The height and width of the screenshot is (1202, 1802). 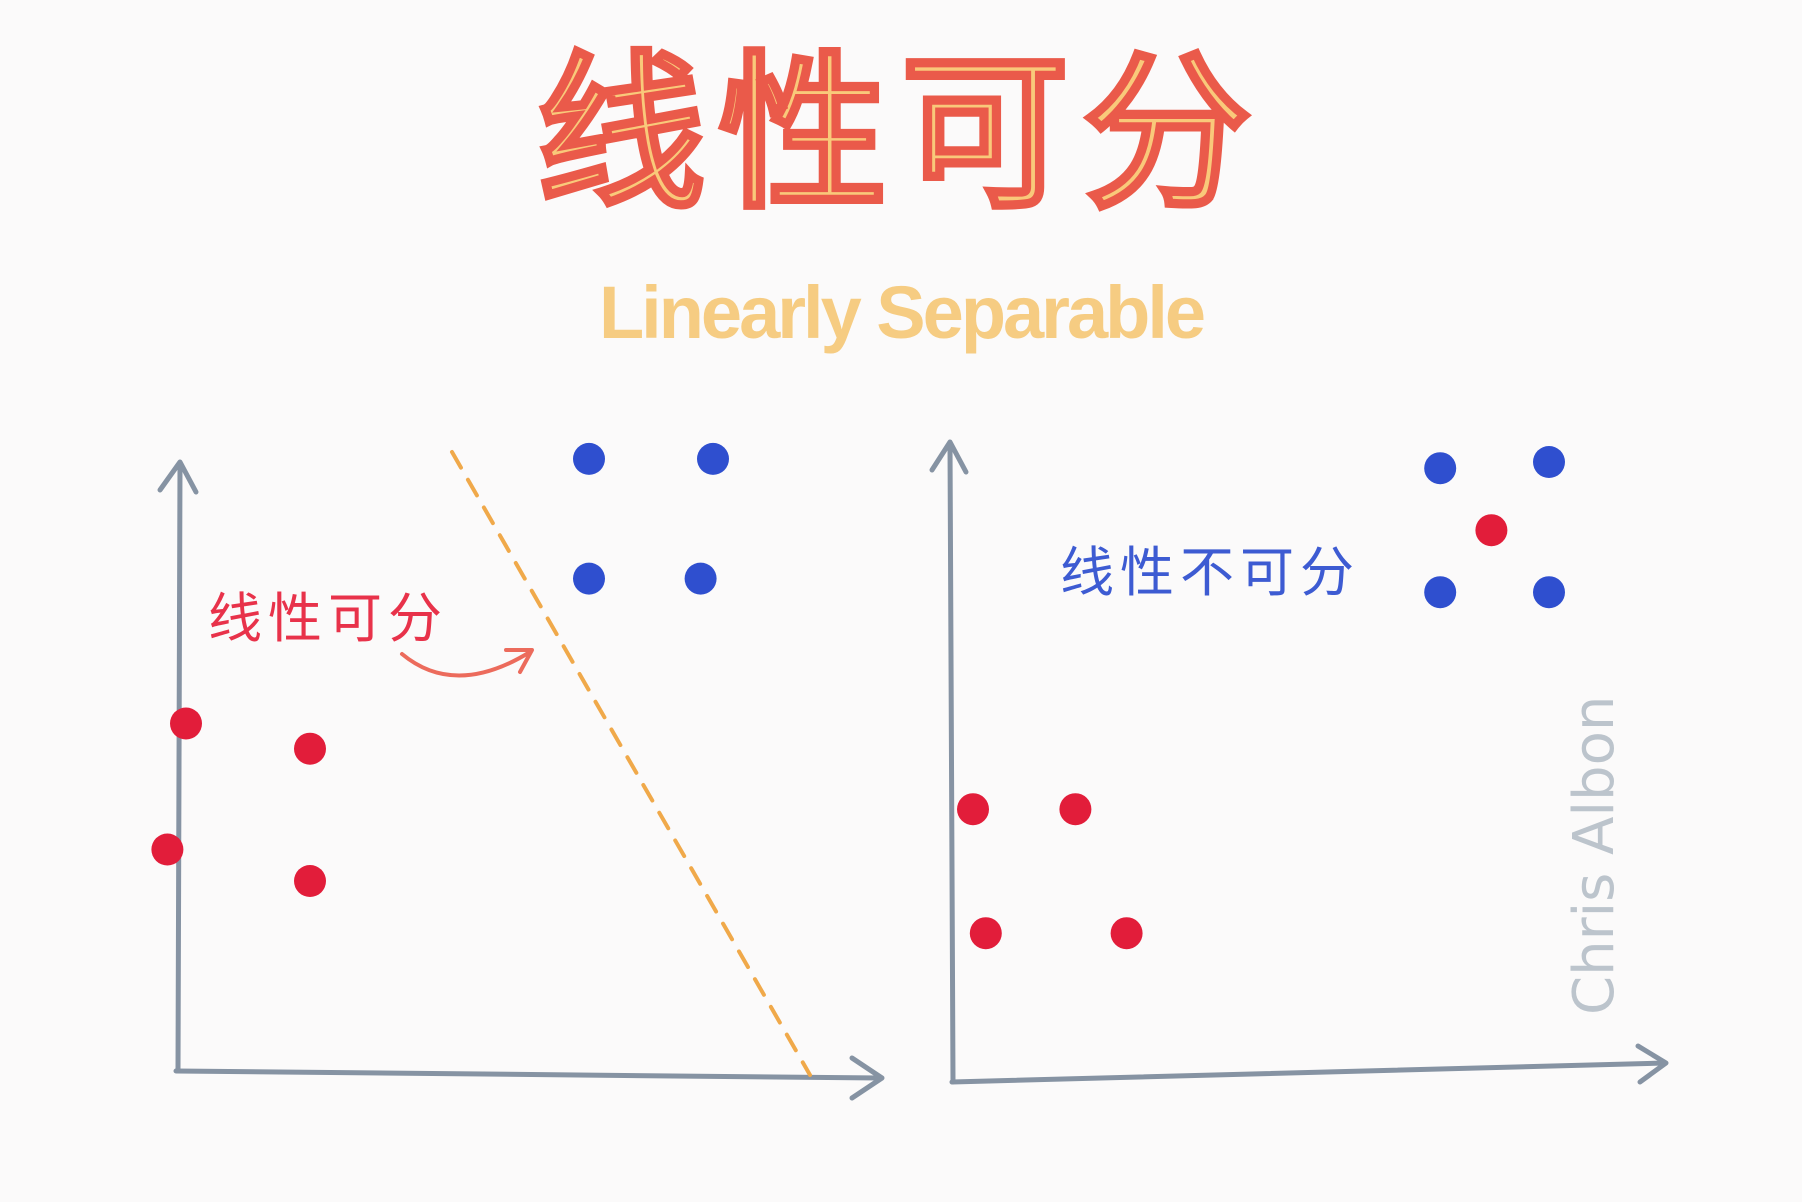 I want to click on separating-line, so click(x=631, y=763).